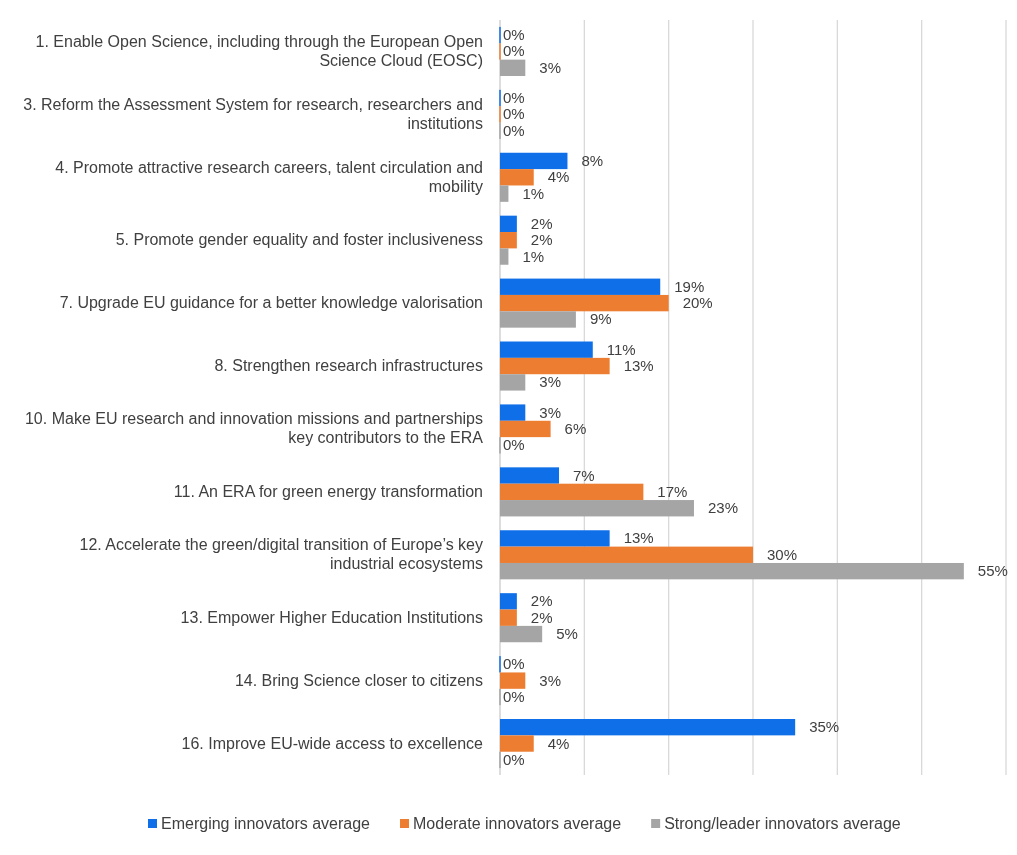  What do you see at coordinates (584, 475) in the screenshot?
I see `data-label: 7%` at bounding box center [584, 475].